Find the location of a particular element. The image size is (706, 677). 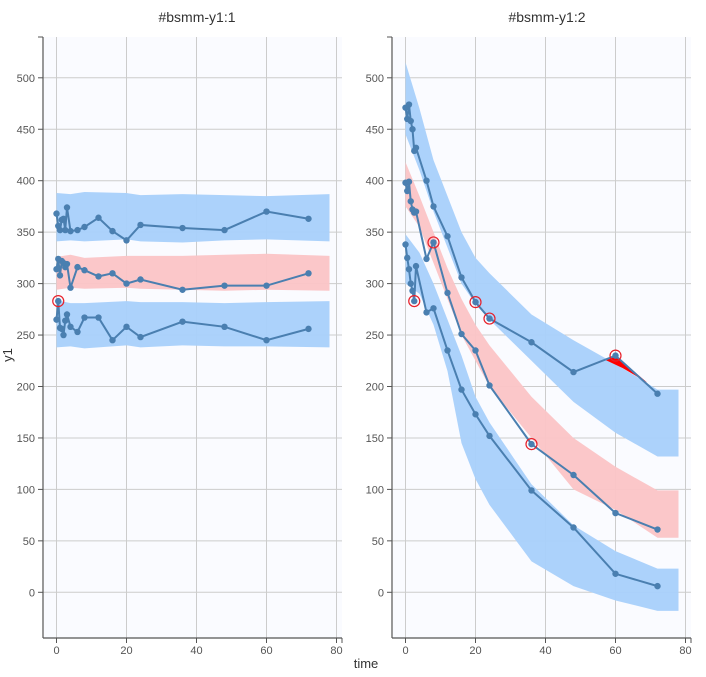

x-tick-label: 40 is located at coordinates (196, 651).